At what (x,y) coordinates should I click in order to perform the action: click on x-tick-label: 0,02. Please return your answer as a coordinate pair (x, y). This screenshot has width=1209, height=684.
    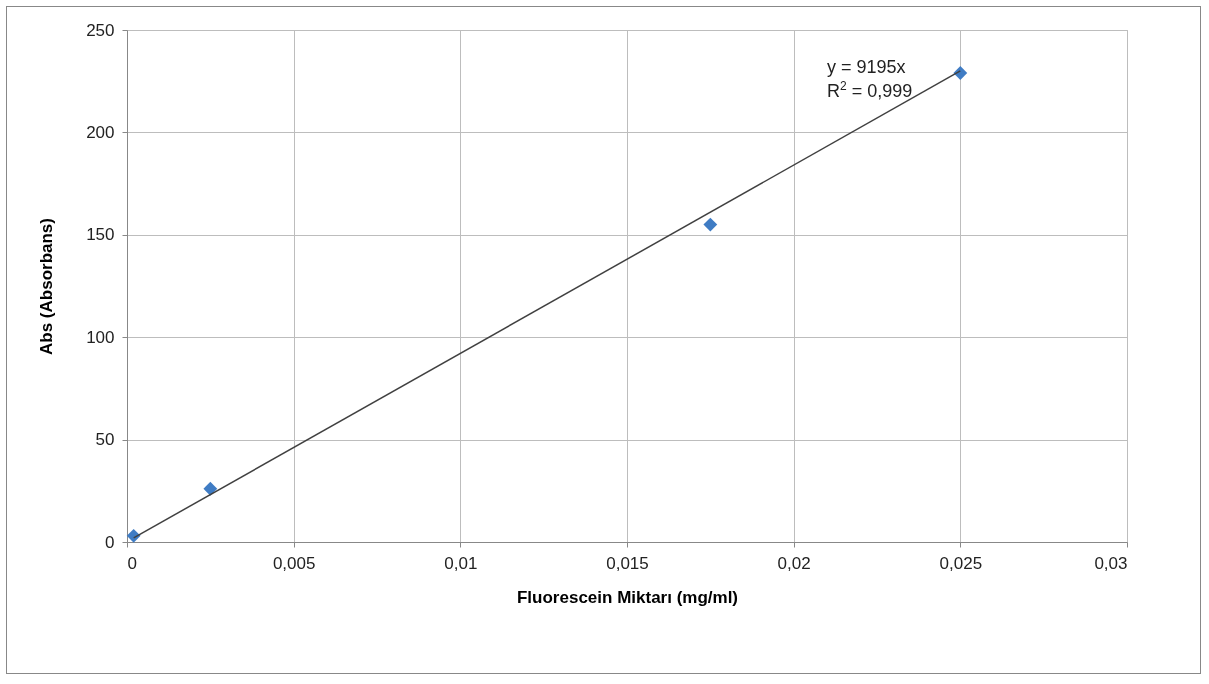
    Looking at the image, I should click on (794, 563).